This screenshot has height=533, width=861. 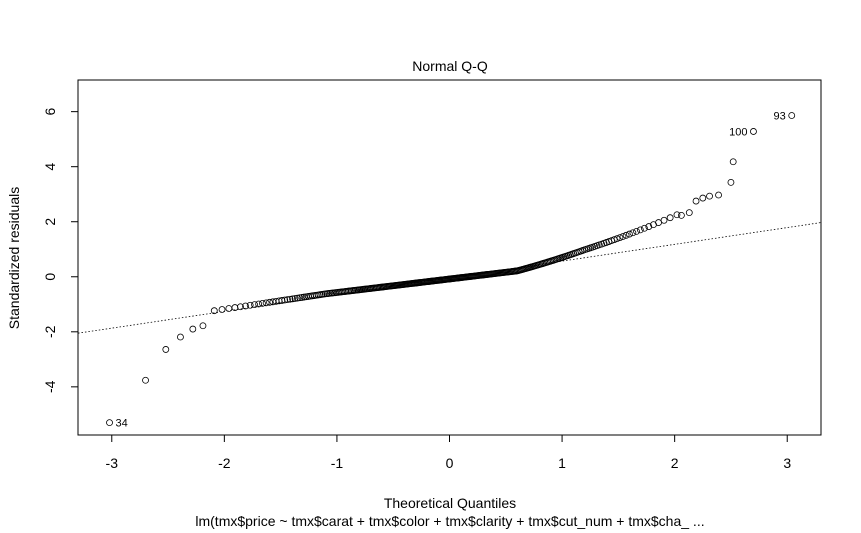 I want to click on x-tick-label: -2, so click(x=224, y=463).